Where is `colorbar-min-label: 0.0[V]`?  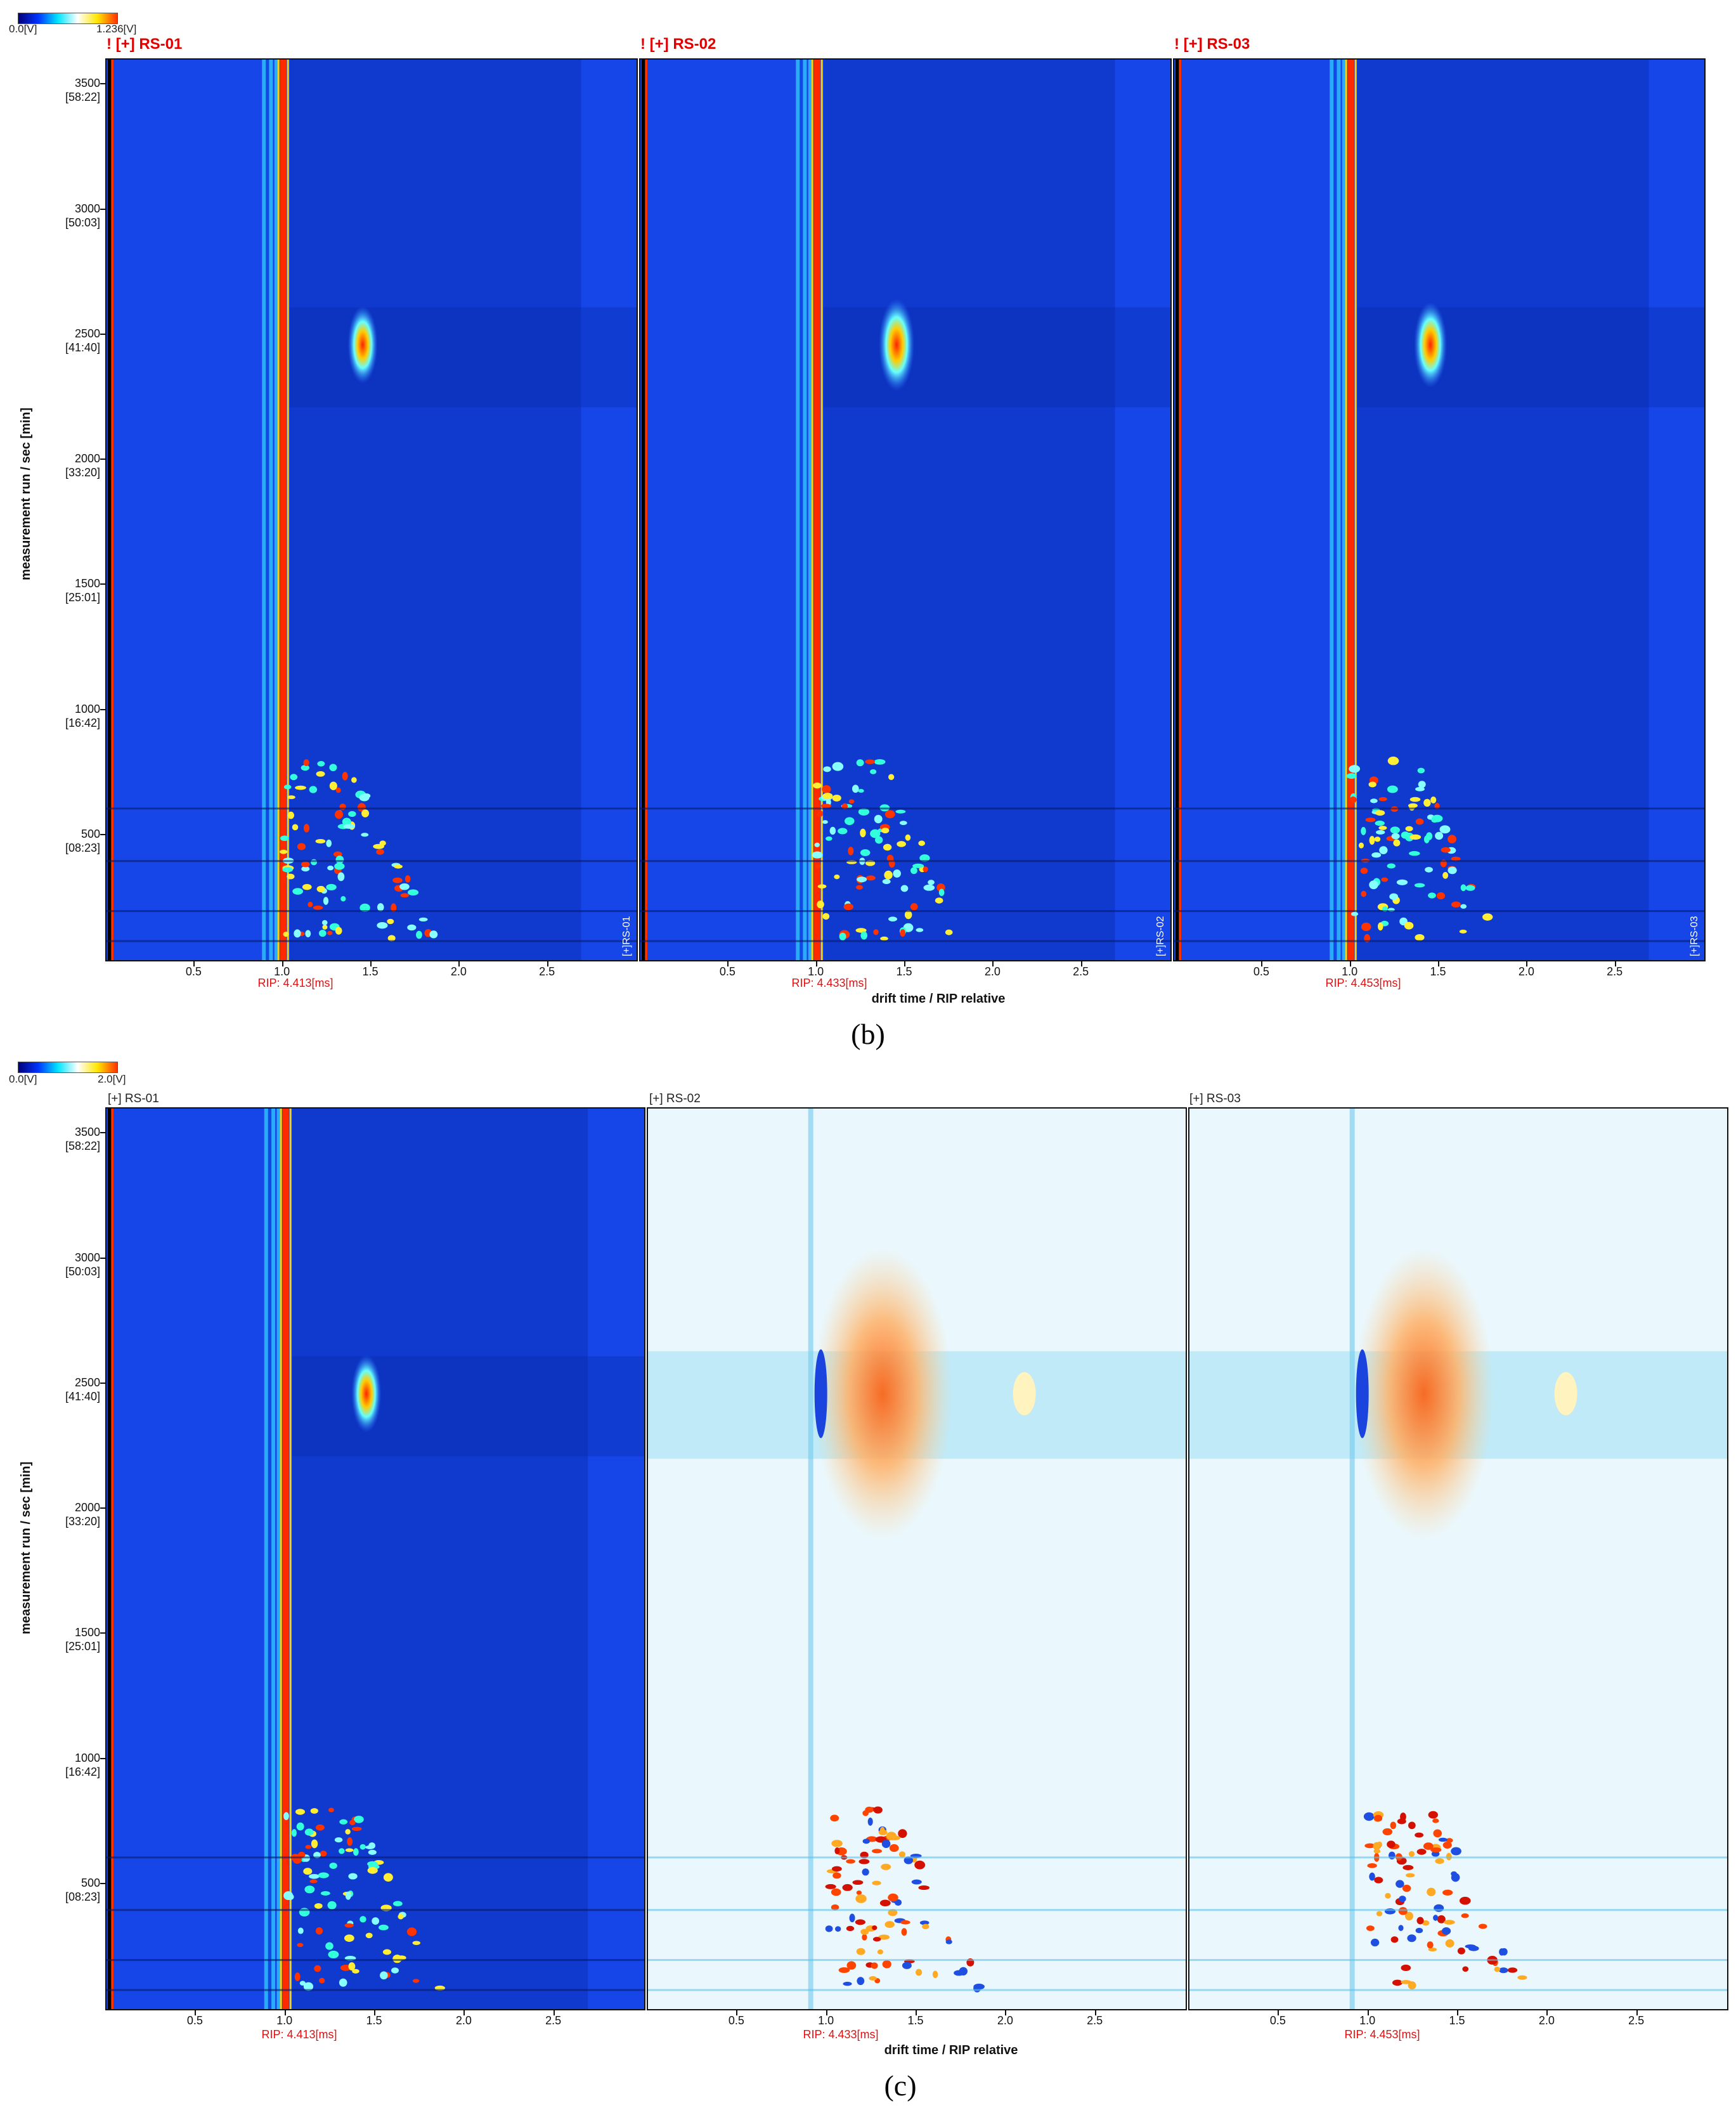 colorbar-min-label: 0.0[V] is located at coordinates (23, 1079).